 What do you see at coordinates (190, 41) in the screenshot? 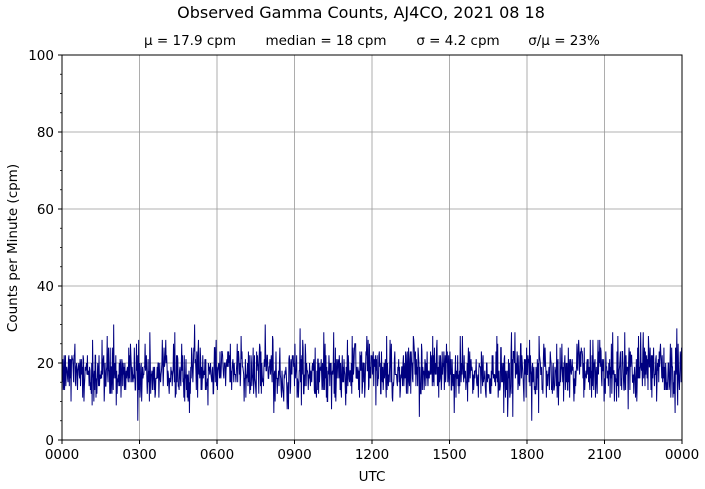
I see `stat-mean: μ = 17.9 cpm` at bounding box center [190, 41].